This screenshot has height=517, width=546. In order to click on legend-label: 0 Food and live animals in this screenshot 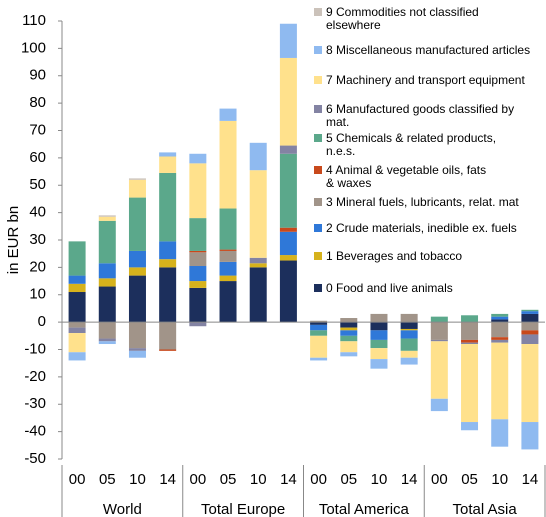, I will do `click(389, 288)`.